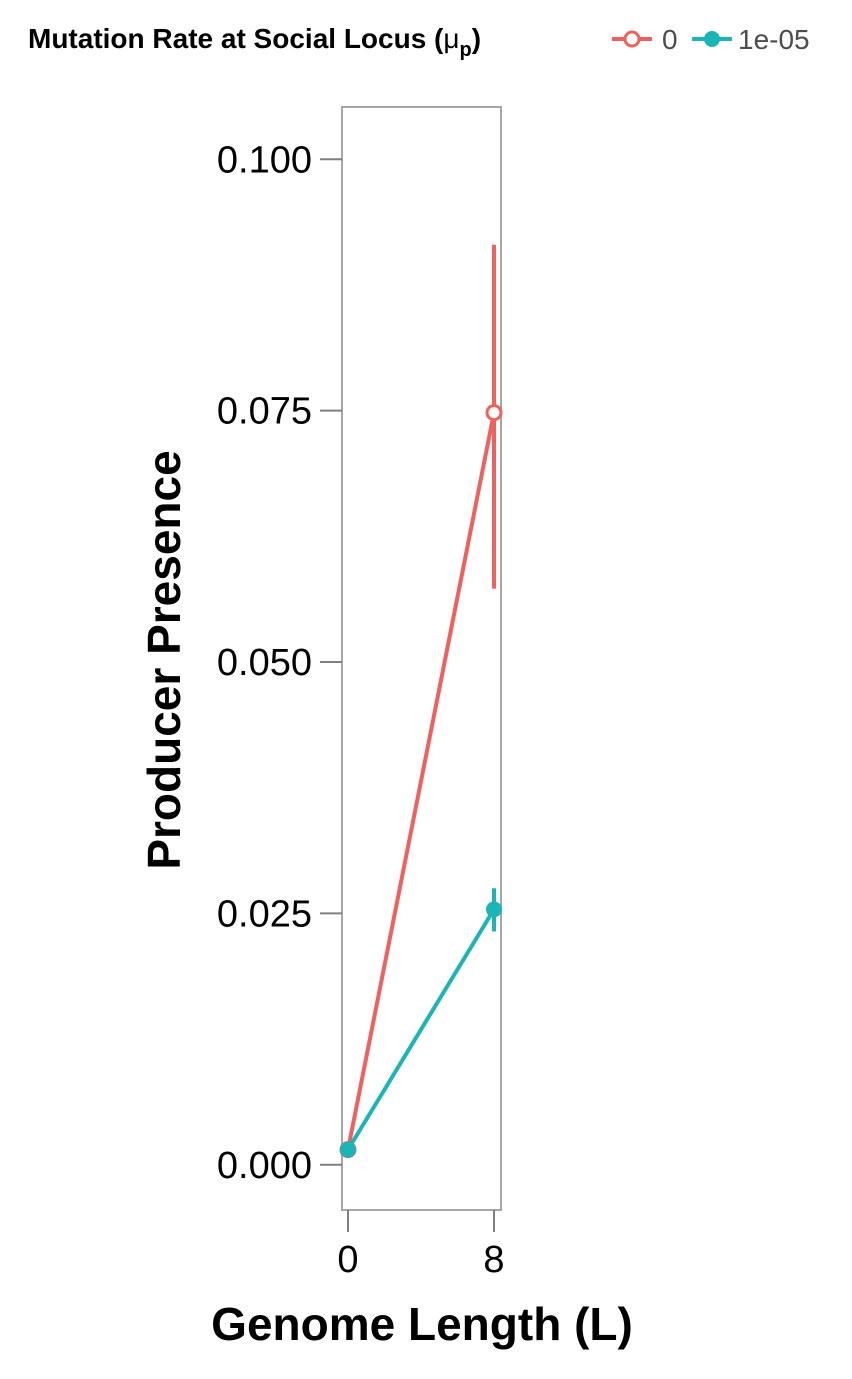  Describe the element at coordinates (422, 1324) in the screenshot. I see `x-axis-title: Genome Length (L)` at that location.